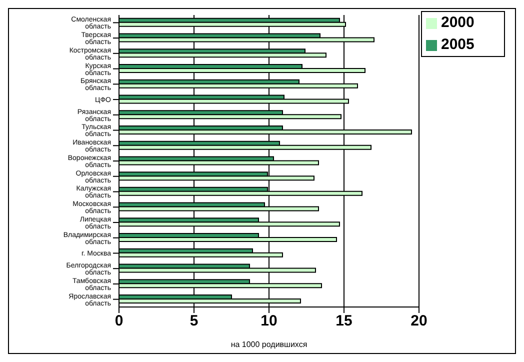 The image size is (524, 362). What do you see at coordinates (269, 321) in the screenshot?
I see `x-tick-label: 10` at bounding box center [269, 321].